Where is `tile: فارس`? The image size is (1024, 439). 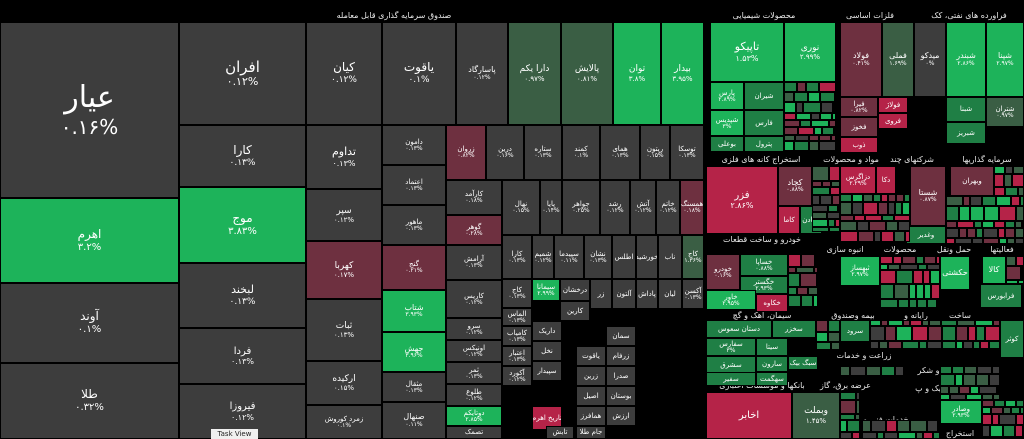 tile: فارس is located at coordinates (764, 123).